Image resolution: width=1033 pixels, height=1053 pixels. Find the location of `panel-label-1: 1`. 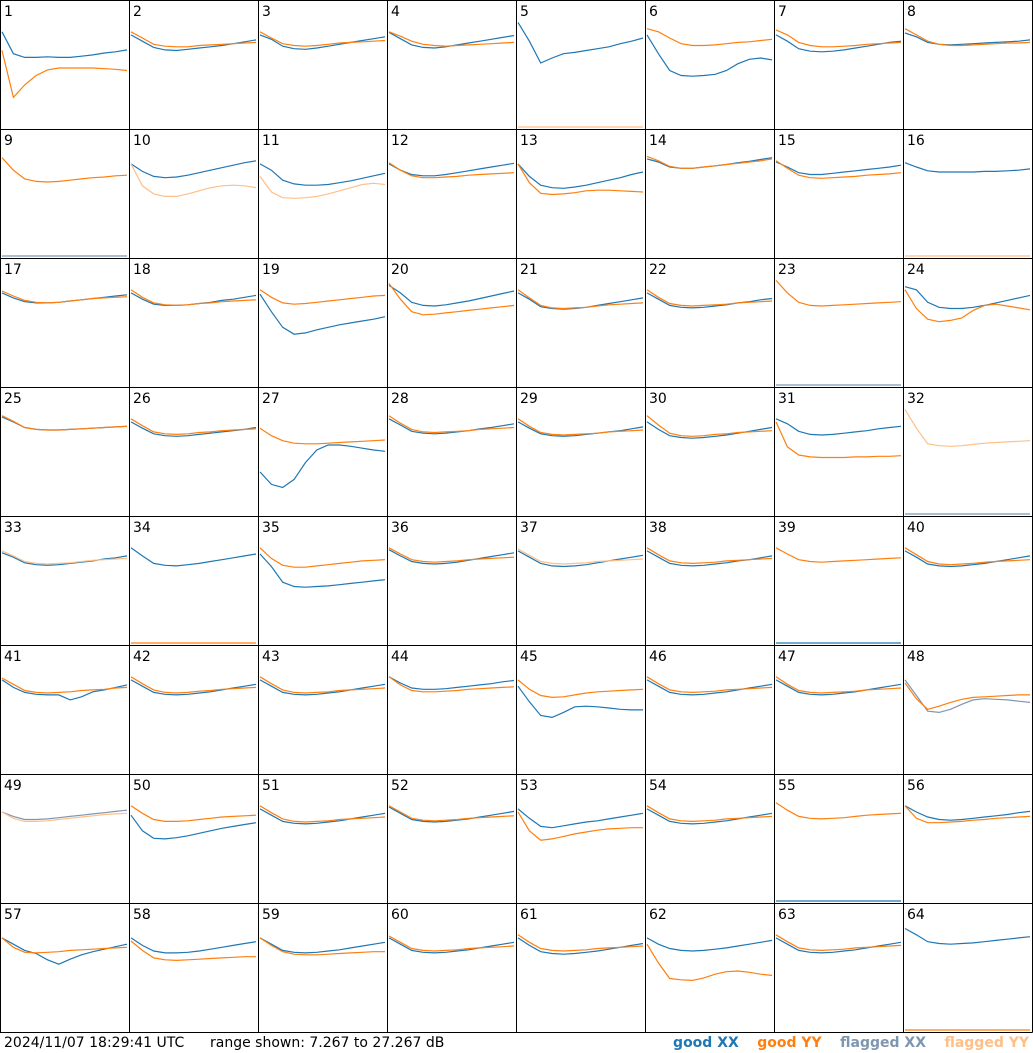

panel-label-1: 1 is located at coordinates (8, 12).